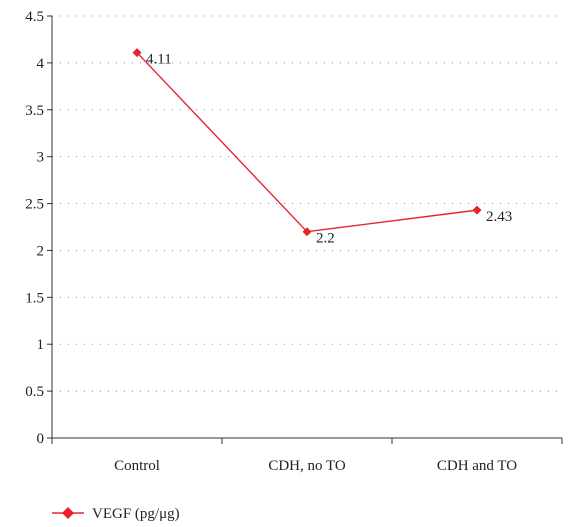 Image resolution: width=570 pixels, height=527 pixels. What do you see at coordinates (34, 111) in the screenshot?
I see `y-tick-label: 3.5` at bounding box center [34, 111].